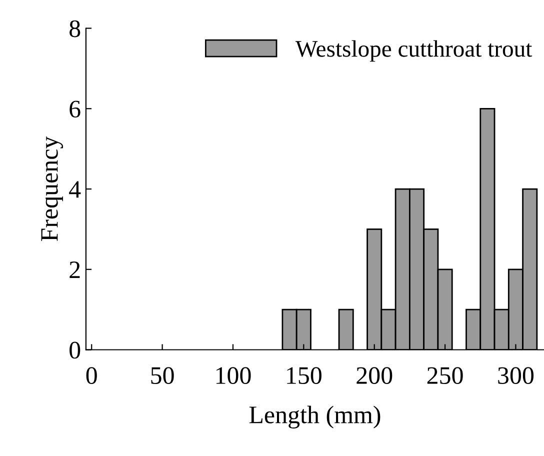  Describe the element at coordinates (75, 270) in the screenshot. I see `y-tick-label: 2` at that location.